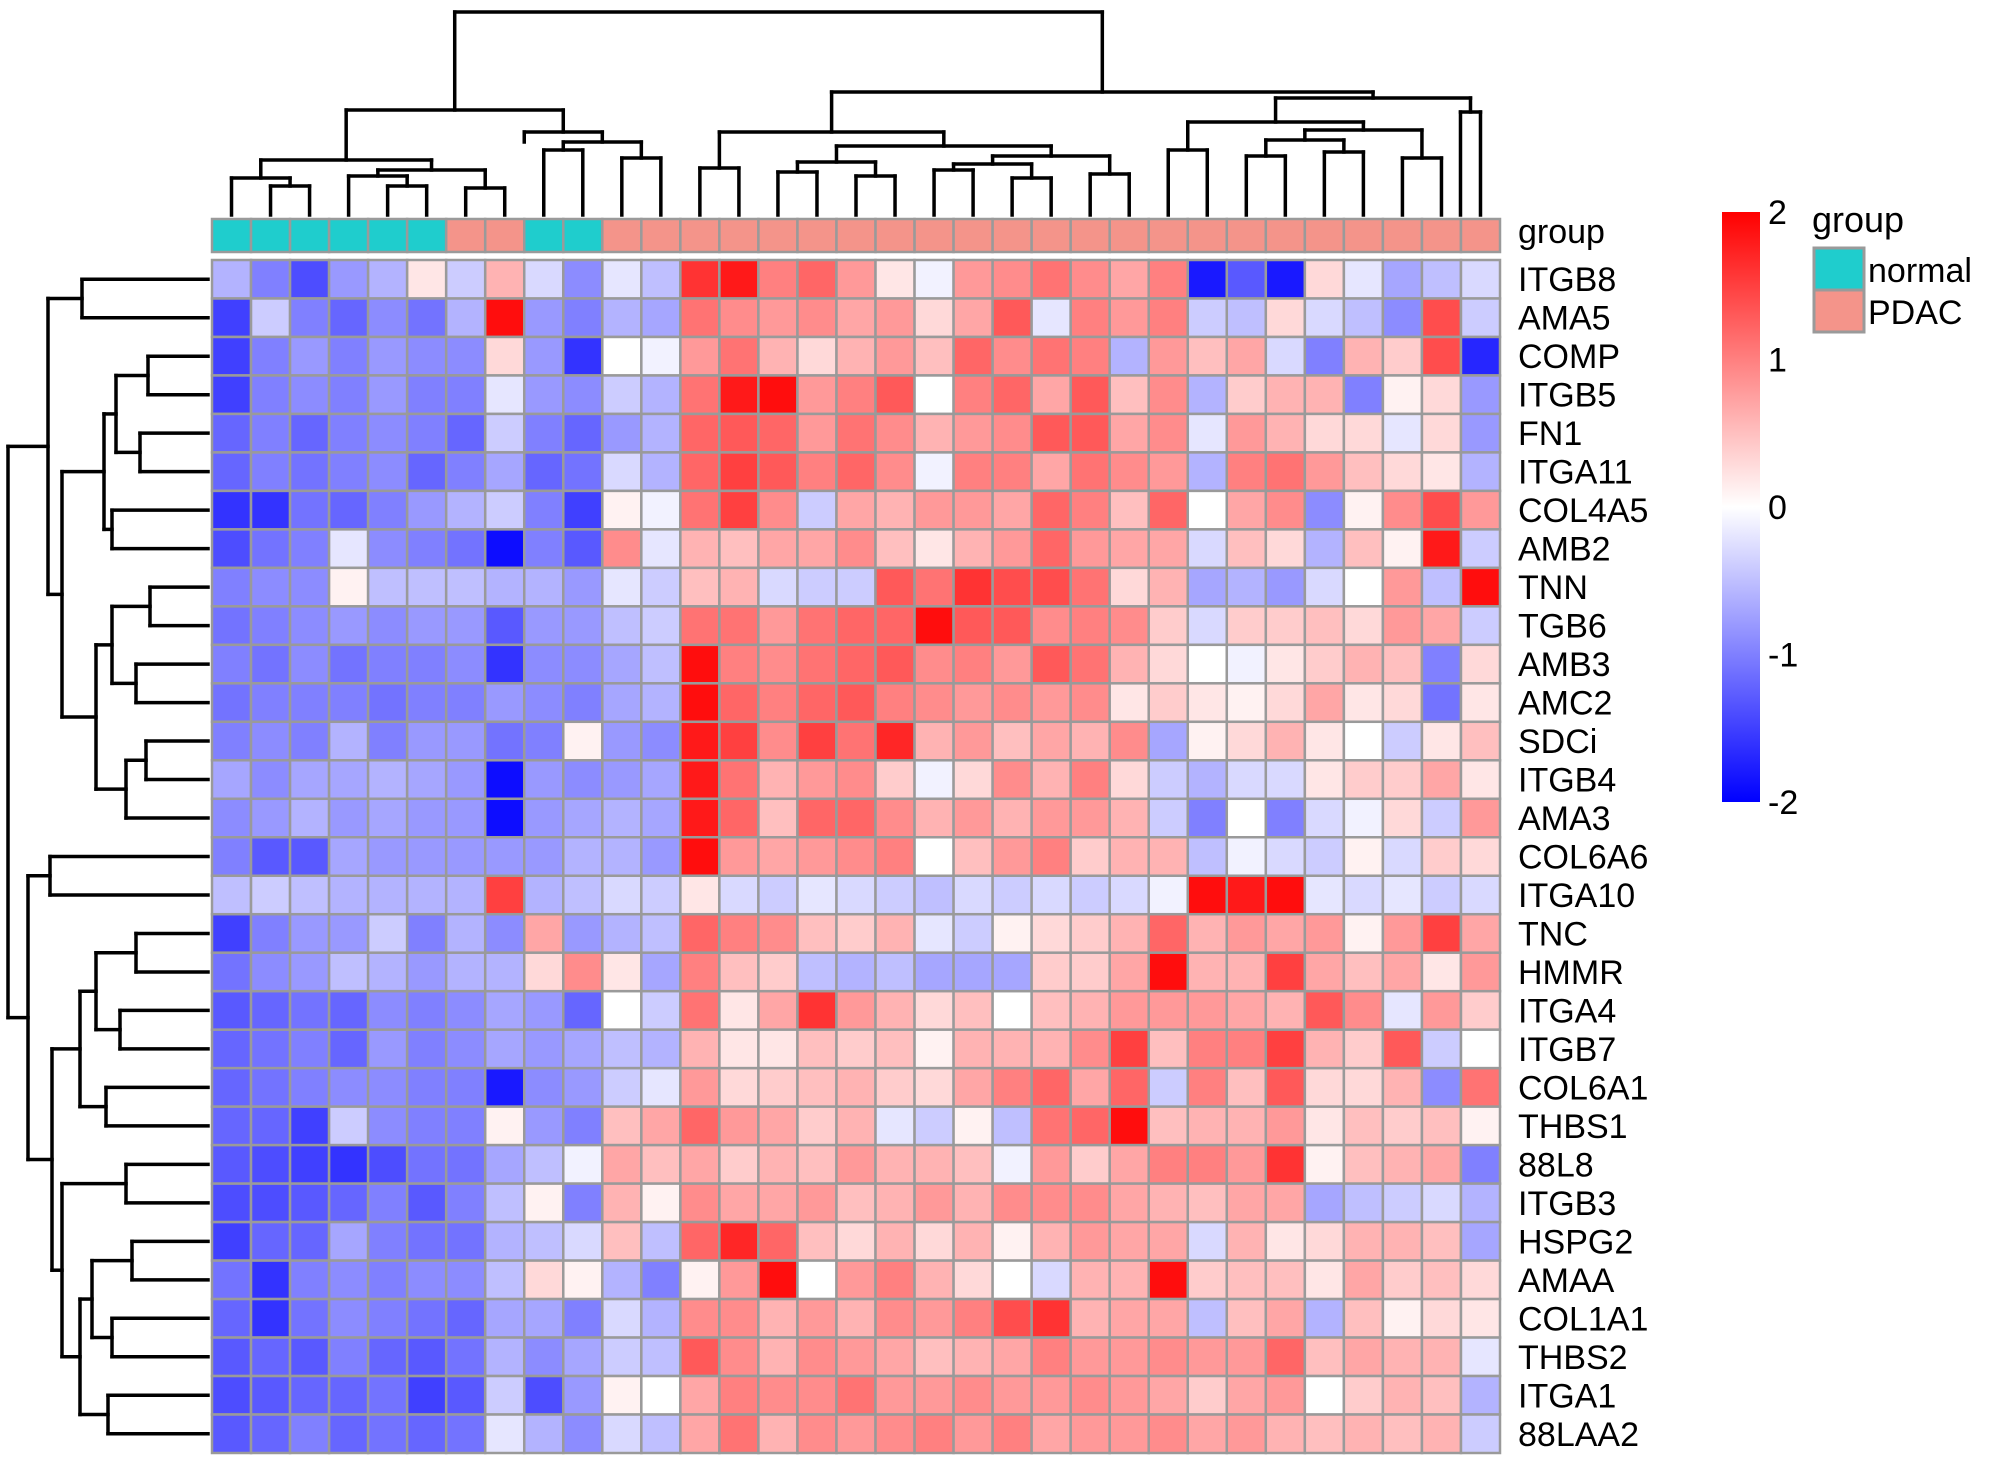  Describe the element at coordinates (1573, 1127) in the screenshot. I see `row-label: THBS1` at that location.